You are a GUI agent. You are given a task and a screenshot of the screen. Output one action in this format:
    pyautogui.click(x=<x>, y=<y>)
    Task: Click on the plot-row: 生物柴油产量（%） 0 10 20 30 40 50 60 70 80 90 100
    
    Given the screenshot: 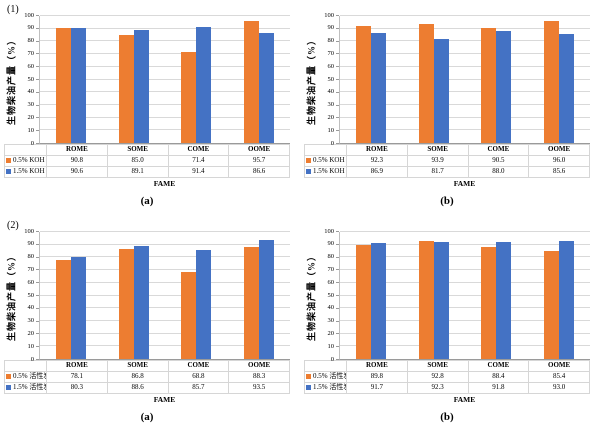 What is the action you would take?
    pyautogui.click(x=447, y=295)
    